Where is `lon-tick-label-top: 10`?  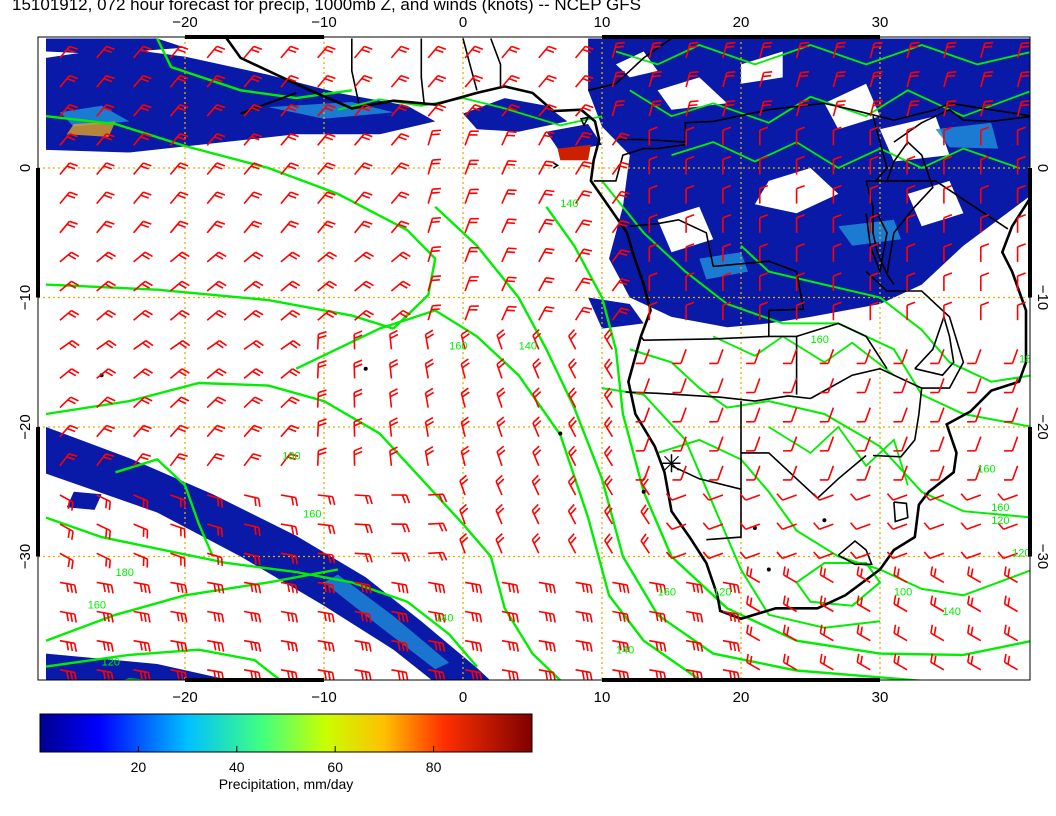 lon-tick-label-top: 10 is located at coordinates (602, 22).